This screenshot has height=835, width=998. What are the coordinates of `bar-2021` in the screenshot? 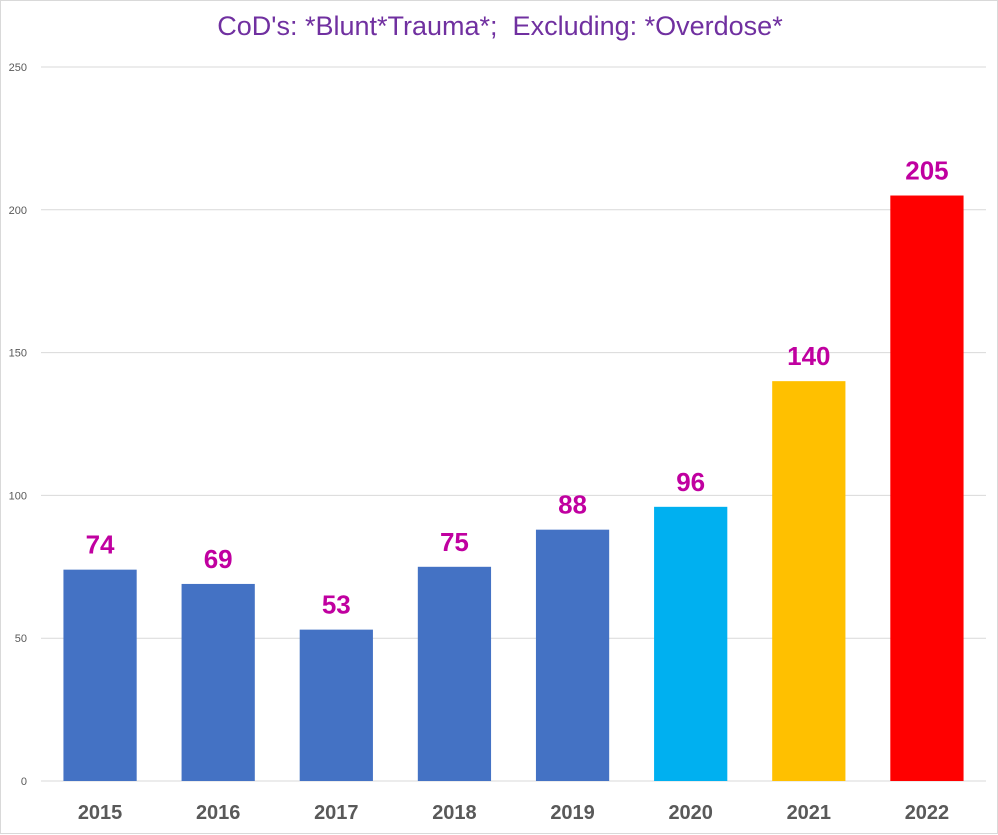 It's located at (809, 581).